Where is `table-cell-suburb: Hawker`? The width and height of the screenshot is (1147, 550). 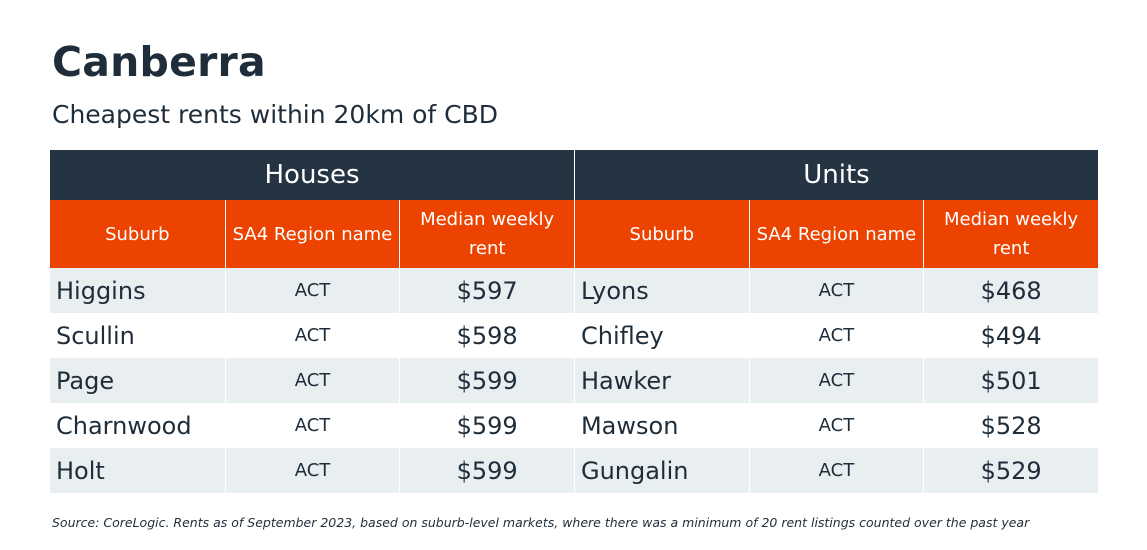
table-cell-suburb: Hawker is located at coordinates (661, 380).